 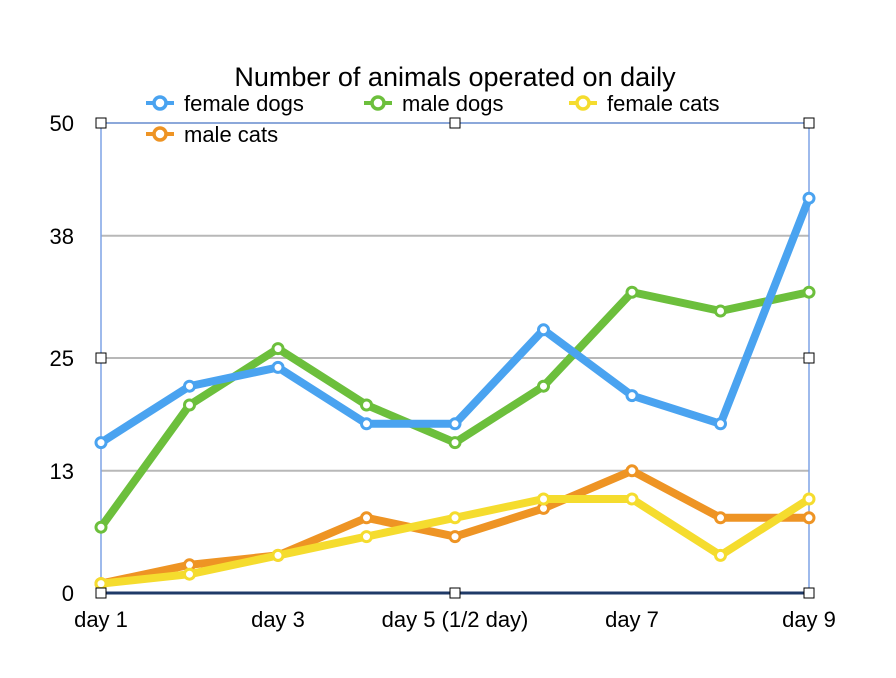 I want to click on y-tick-label: 25, so click(x=62, y=358).